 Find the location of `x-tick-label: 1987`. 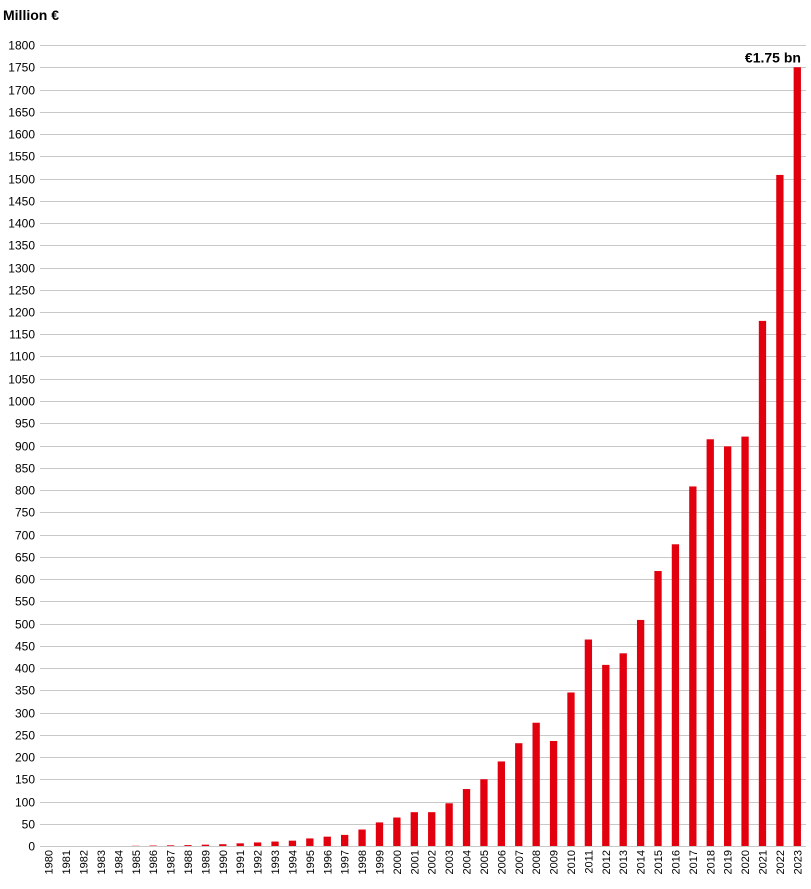

x-tick-label: 1987 is located at coordinates (172, 862).